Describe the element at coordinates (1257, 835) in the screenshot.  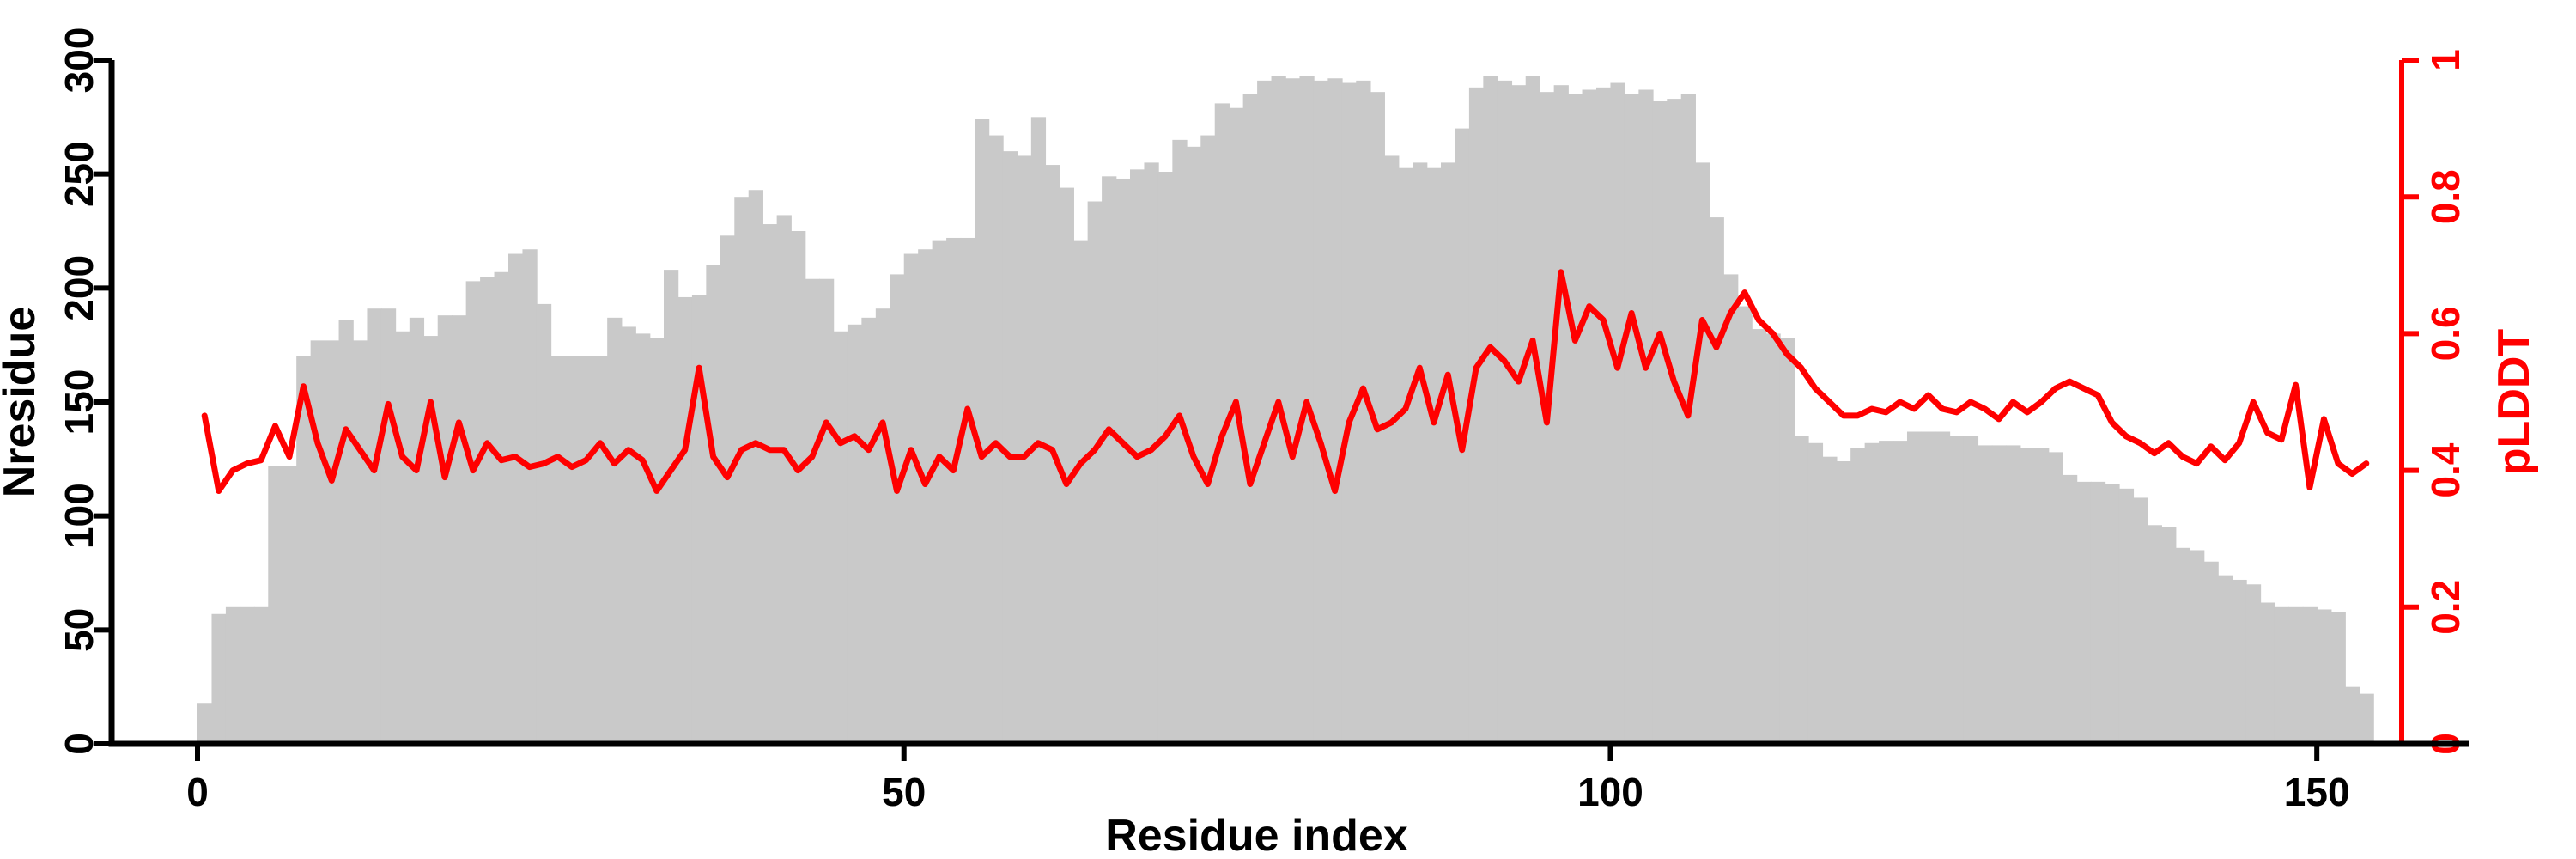
I see `x-axis-title: Residue index` at that location.